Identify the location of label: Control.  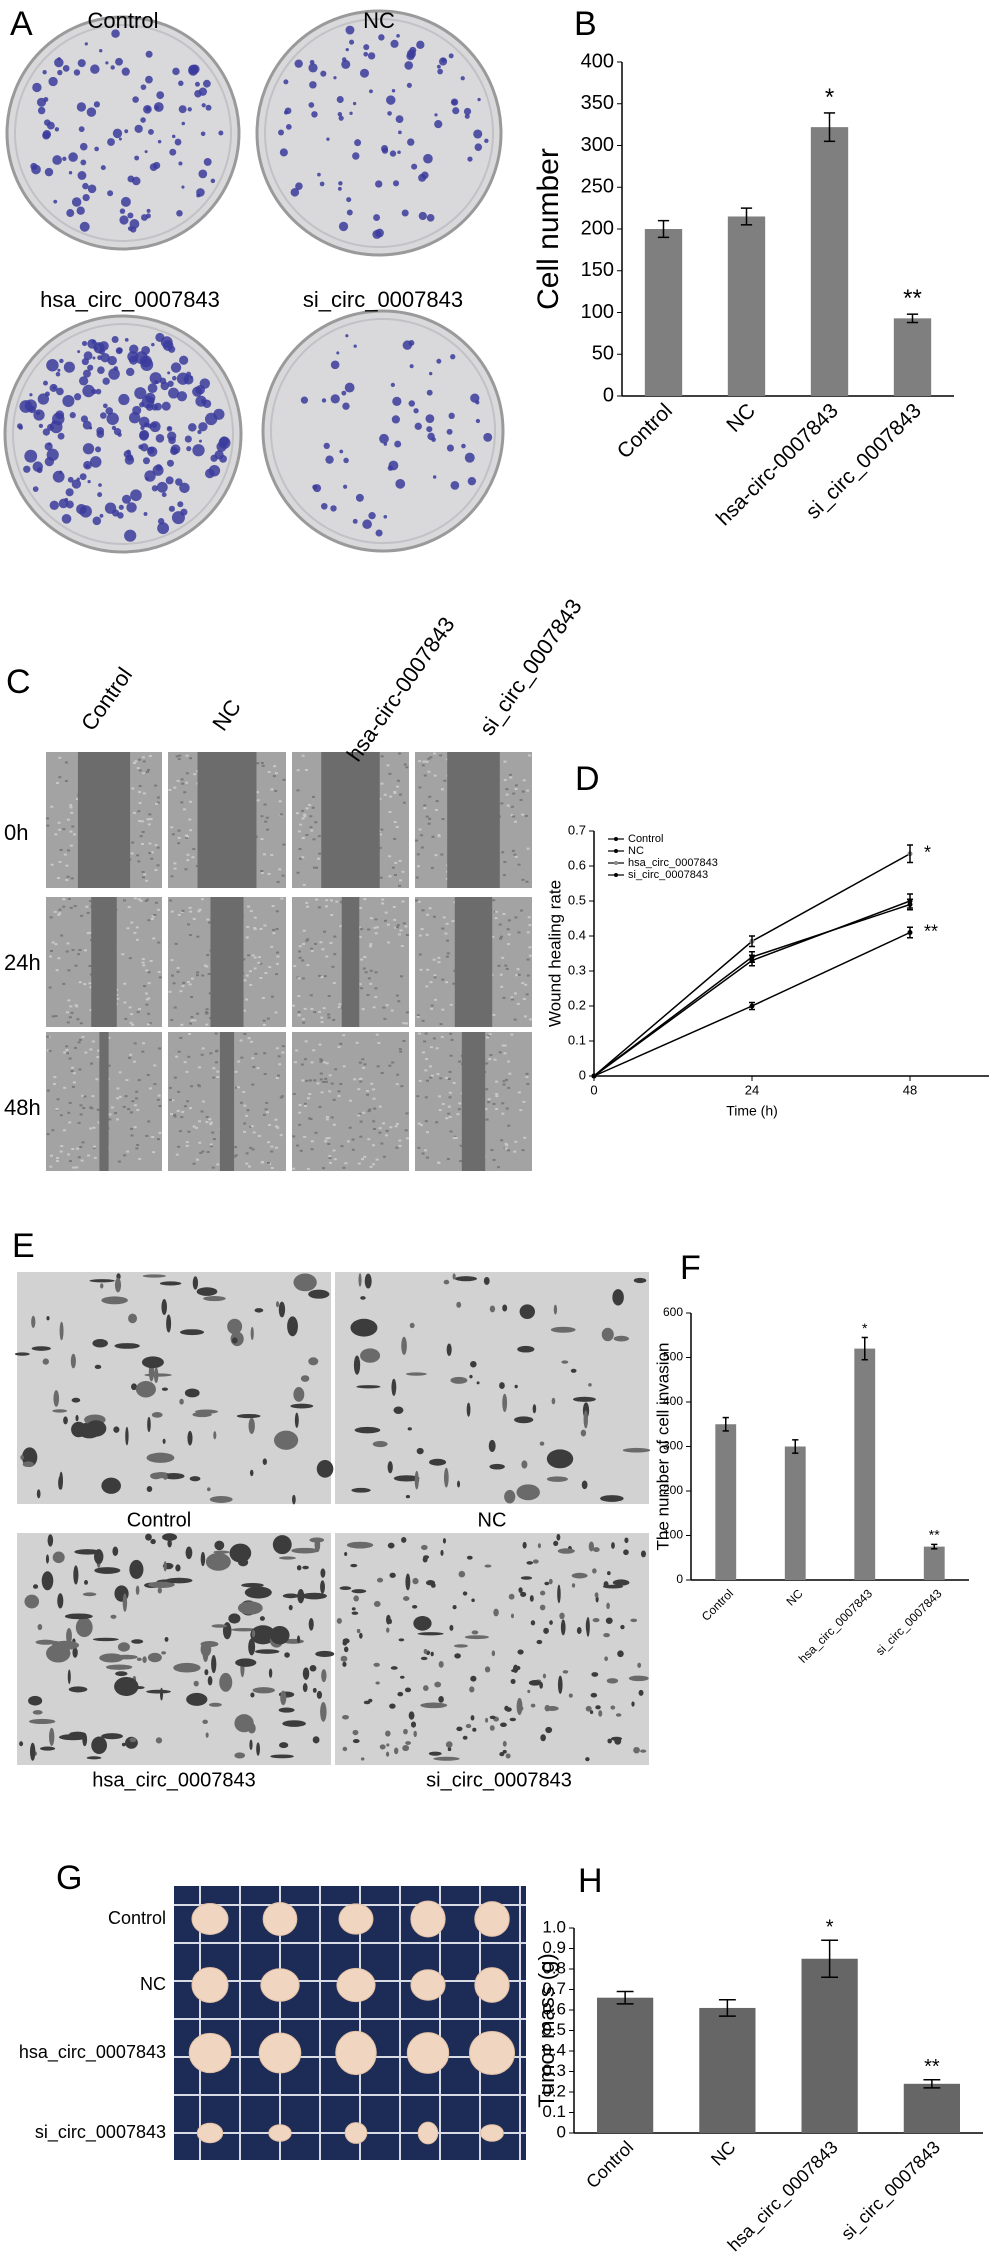
(123, 20).